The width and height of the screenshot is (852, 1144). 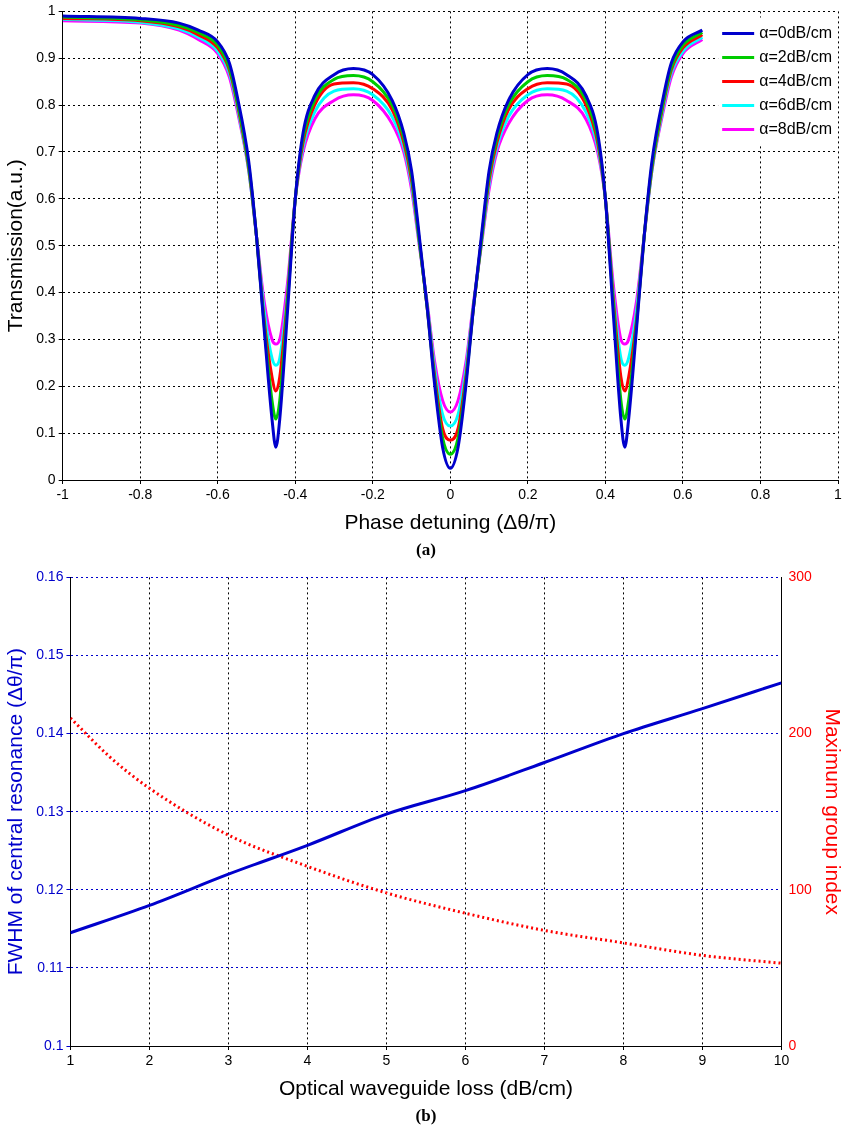 I want to click on y2-tick-label: 300, so click(x=800, y=576).